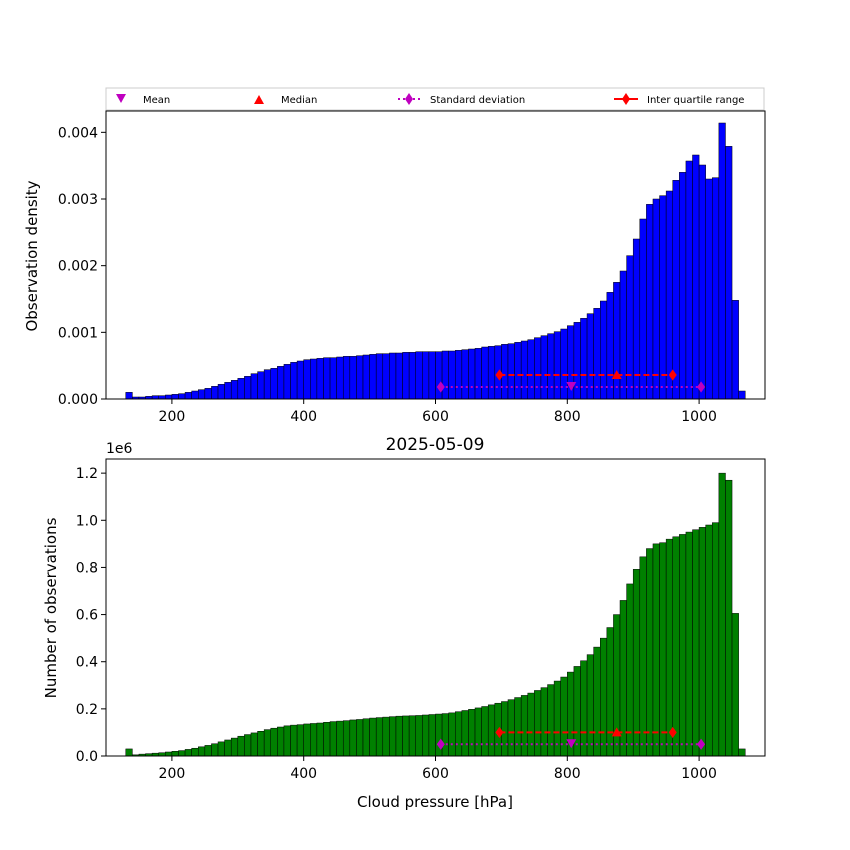 The height and width of the screenshot is (850, 850). Describe the element at coordinates (438, 412) in the screenshot. I see `x-ticks: 200 400 600 800 1000` at that location.